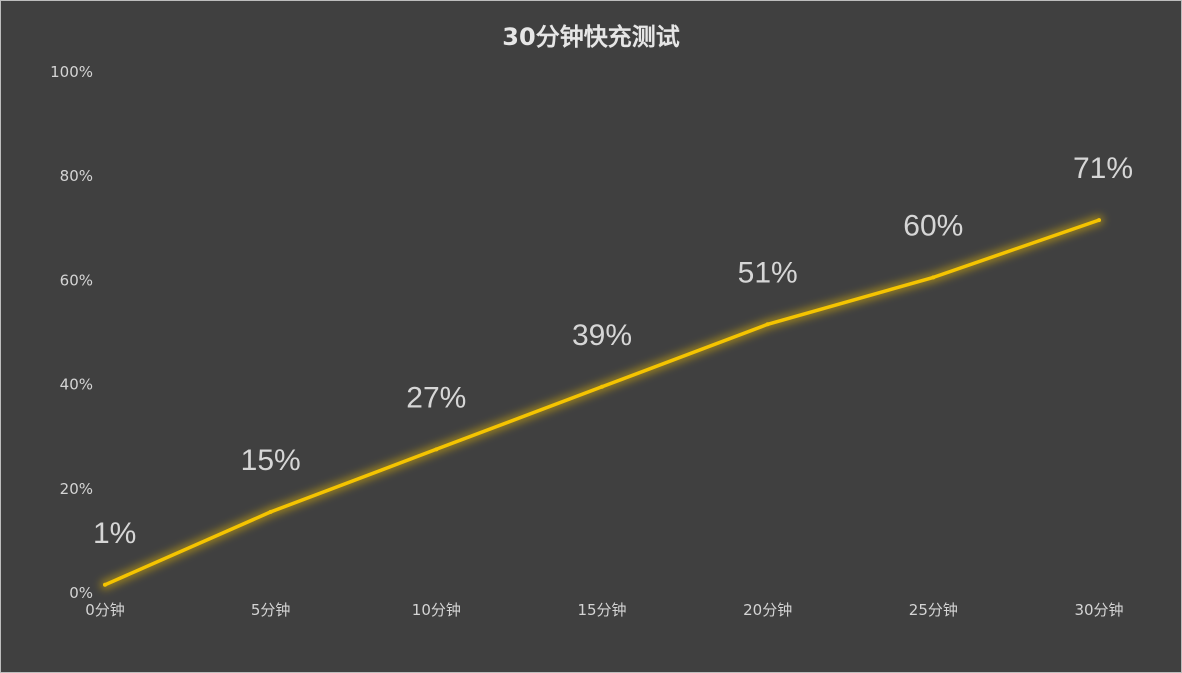  Describe the element at coordinates (76, 385) in the screenshot. I see `y-tick-label: 40%` at that location.